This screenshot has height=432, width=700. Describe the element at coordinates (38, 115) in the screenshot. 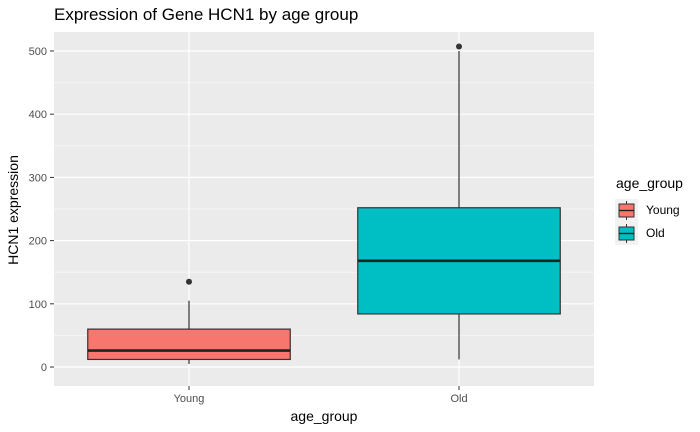

I see `y-tick-label: 400` at that location.